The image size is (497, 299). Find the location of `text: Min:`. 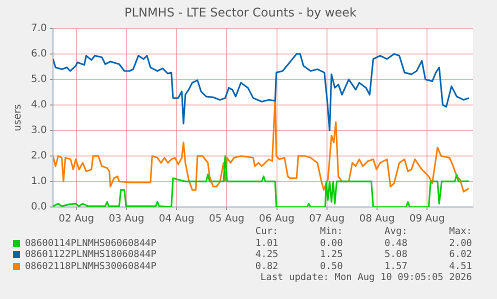

text: Min: is located at coordinates (330, 232).